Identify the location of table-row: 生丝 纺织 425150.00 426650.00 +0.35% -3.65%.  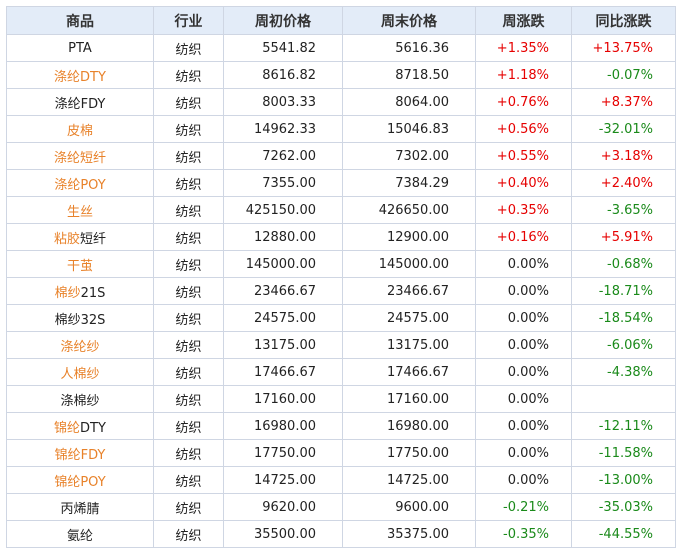
(341, 210).